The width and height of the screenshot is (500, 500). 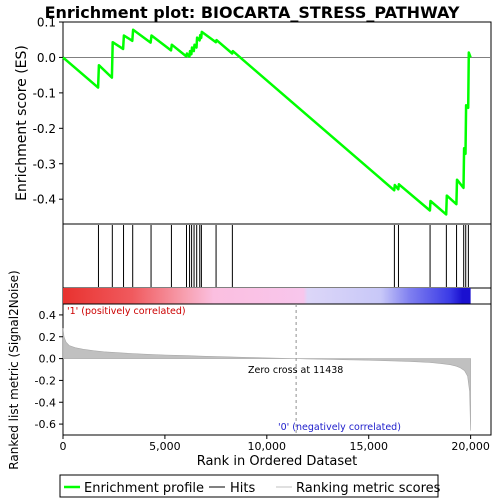 What do you see at coordinates (63, 446) in the screenshot?
I see `x-tick-label: 0` at bounding box center [63, 446].